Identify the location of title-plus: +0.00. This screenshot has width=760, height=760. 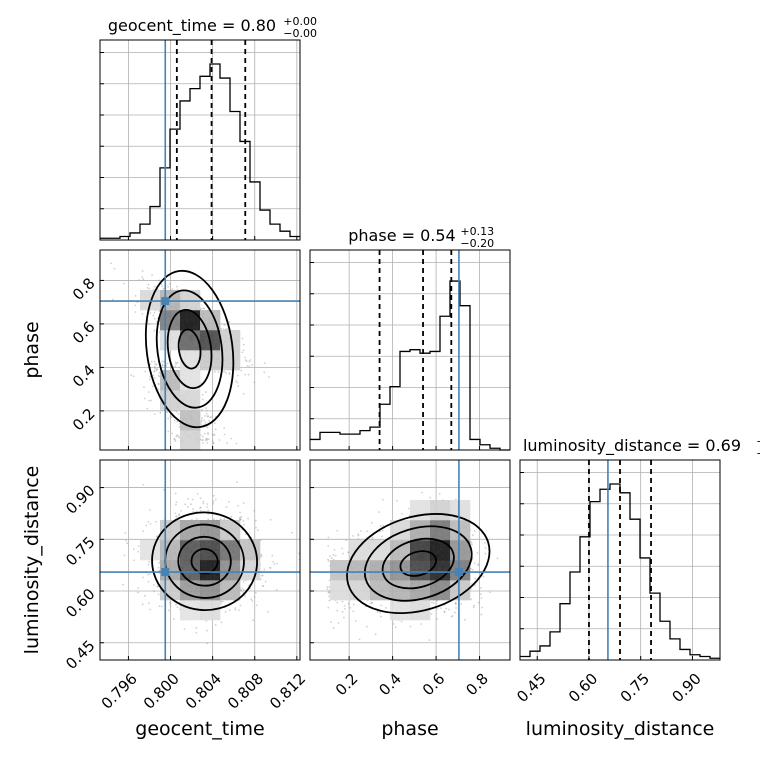
(300, 21).